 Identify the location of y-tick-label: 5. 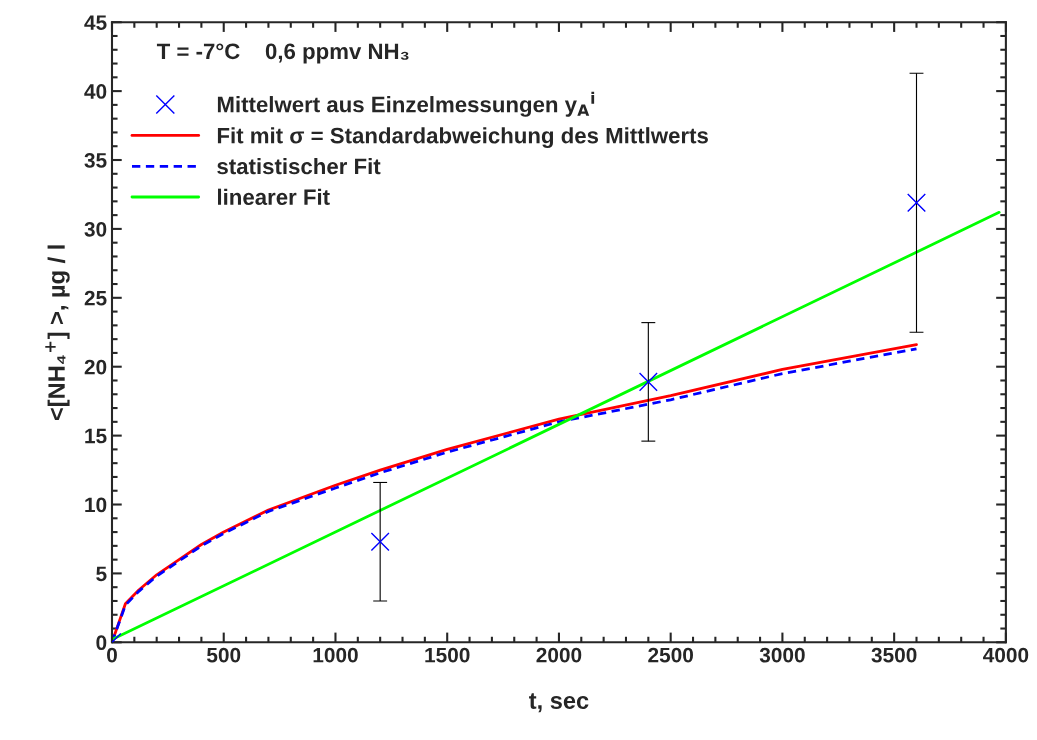
(101, 574).